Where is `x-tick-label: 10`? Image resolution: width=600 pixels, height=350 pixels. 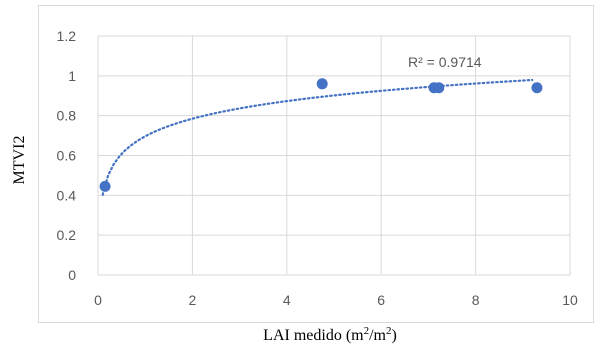
x-tick-label: 10 is located at coordinates (570, 300).